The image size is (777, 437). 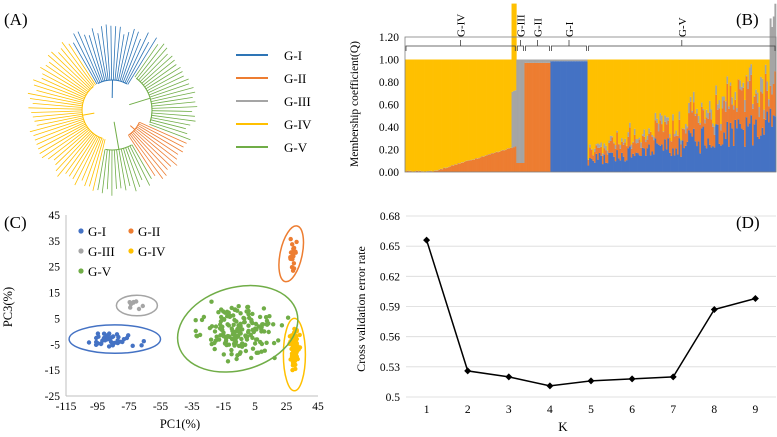 I want to click on pca-legend-dot-g3, so click(x=81, y=251).